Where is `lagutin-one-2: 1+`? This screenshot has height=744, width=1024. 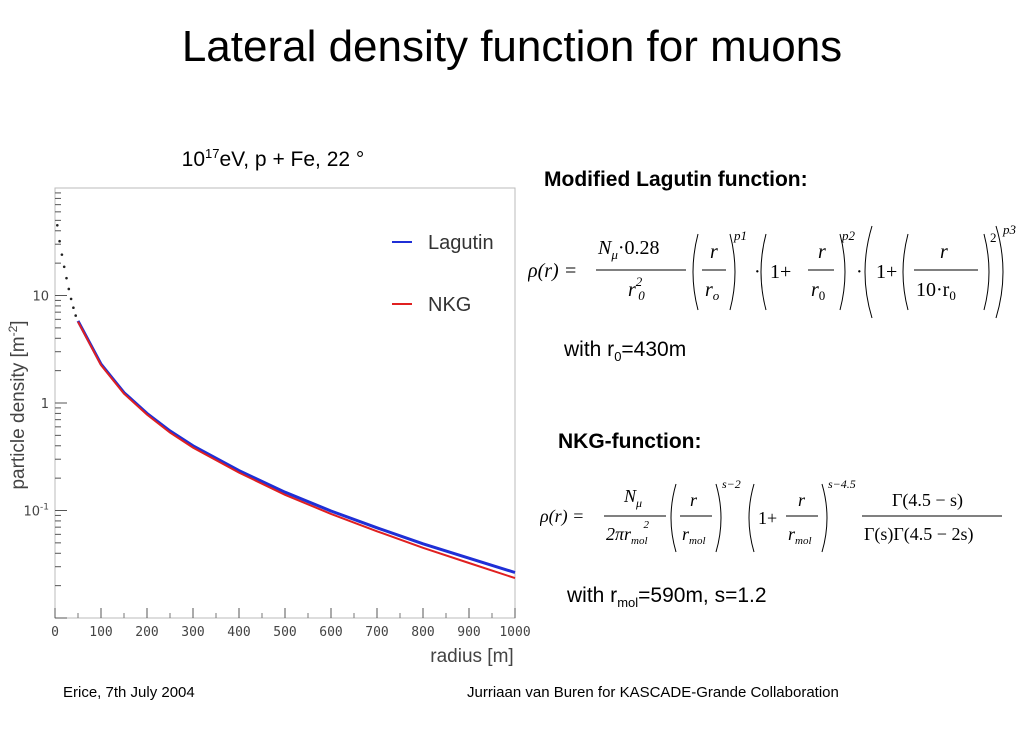 lagutin-one-2: 1+ is located at coordinates (886, 272).